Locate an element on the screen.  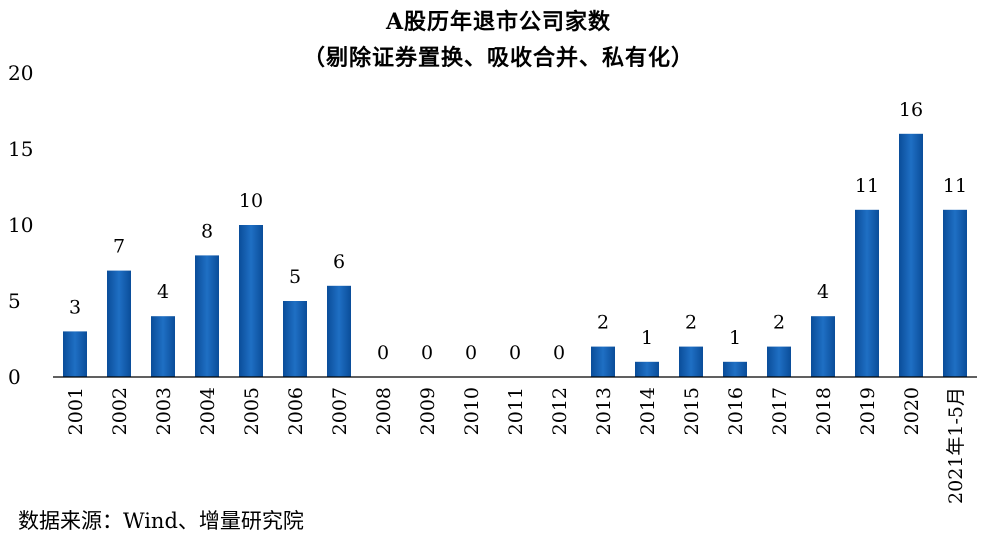
data-label: 3 is located at coordinates (75, 307).